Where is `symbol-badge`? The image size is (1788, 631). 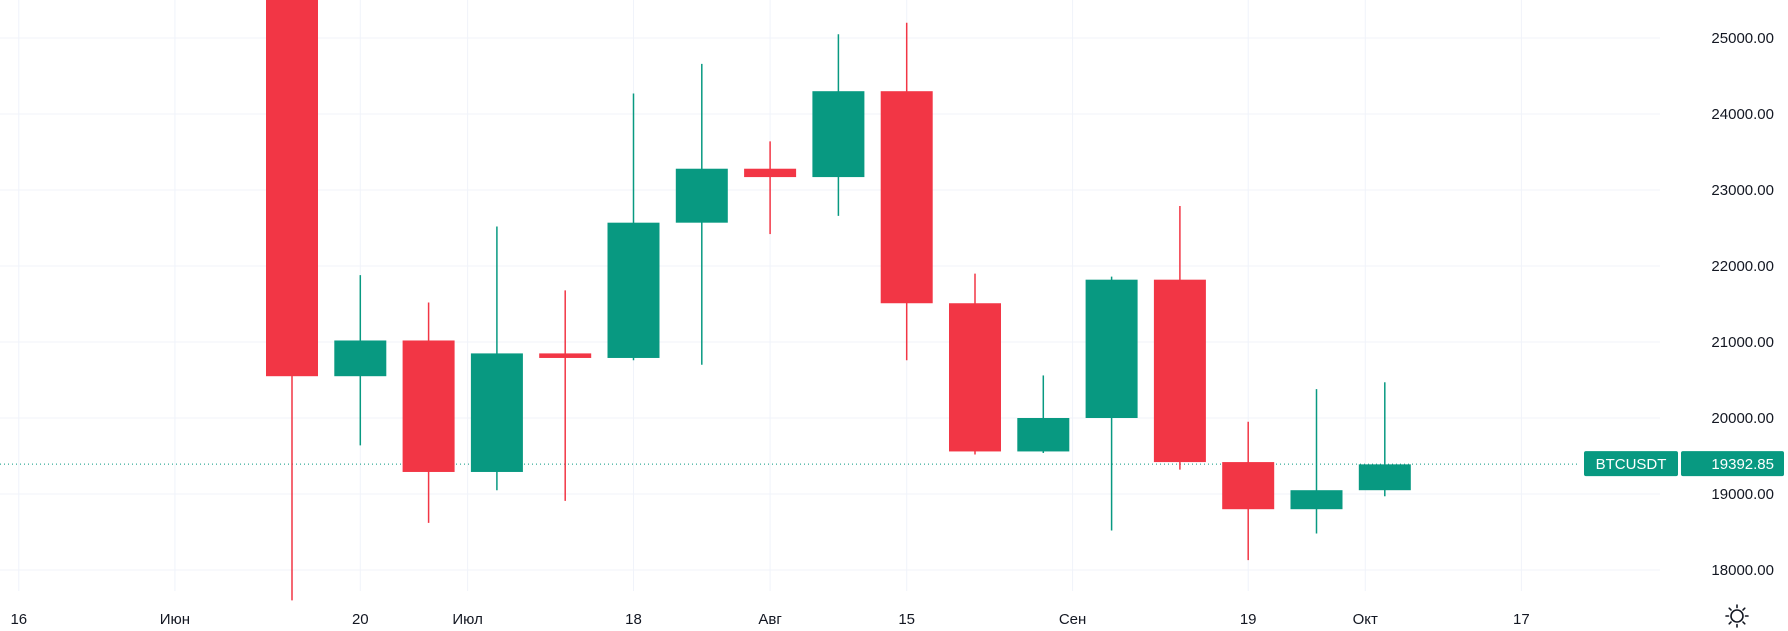
symbol-badge is located at coordinates (1631, 464).